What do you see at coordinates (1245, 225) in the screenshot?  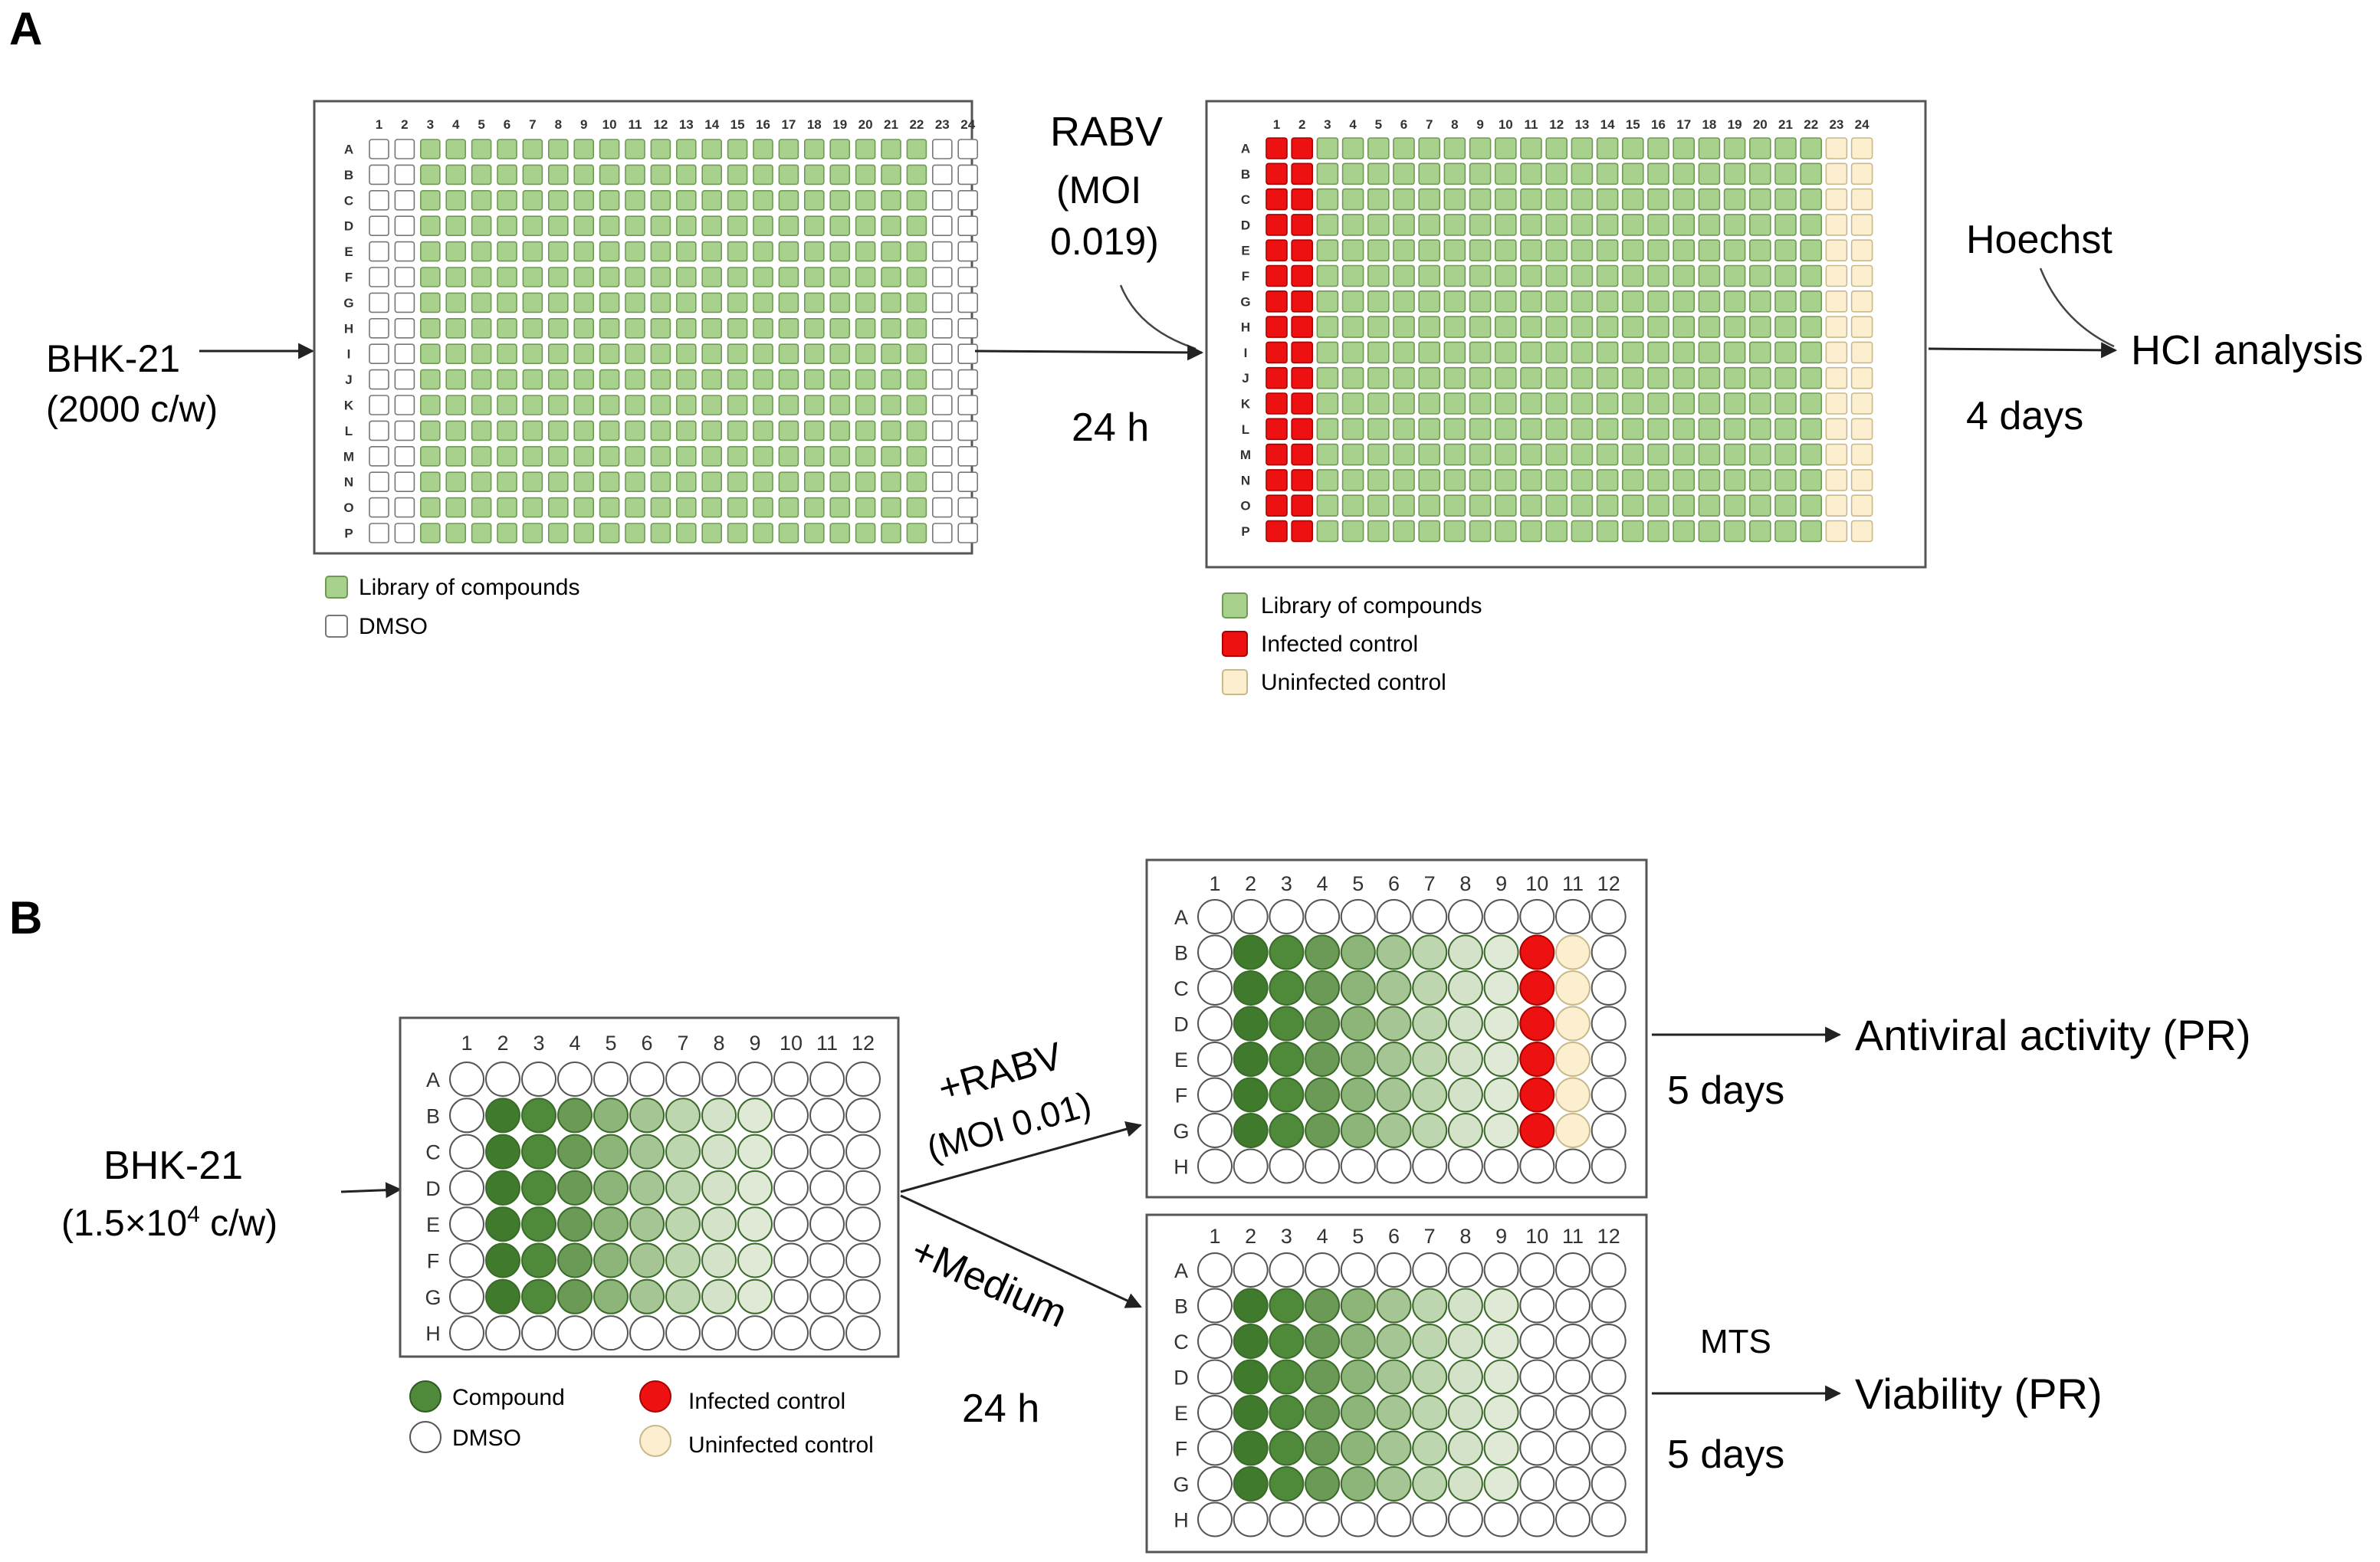 I see `row-label: D` at bounding box center [1245, 225].